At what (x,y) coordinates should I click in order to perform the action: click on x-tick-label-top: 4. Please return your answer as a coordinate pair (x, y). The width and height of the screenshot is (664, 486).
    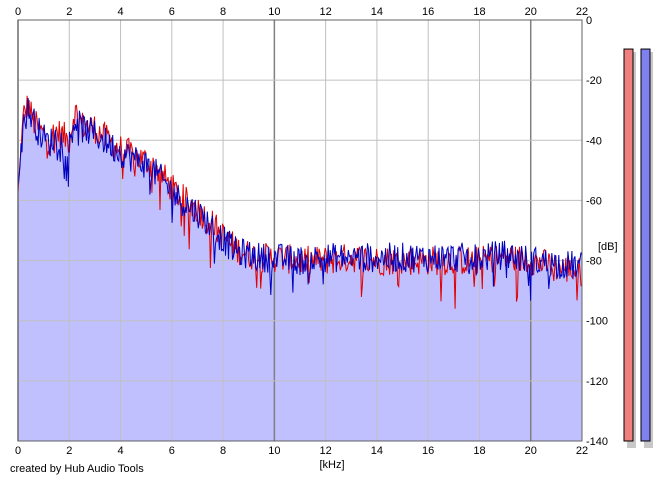
    Looking at the image, I should click on (120, 12).